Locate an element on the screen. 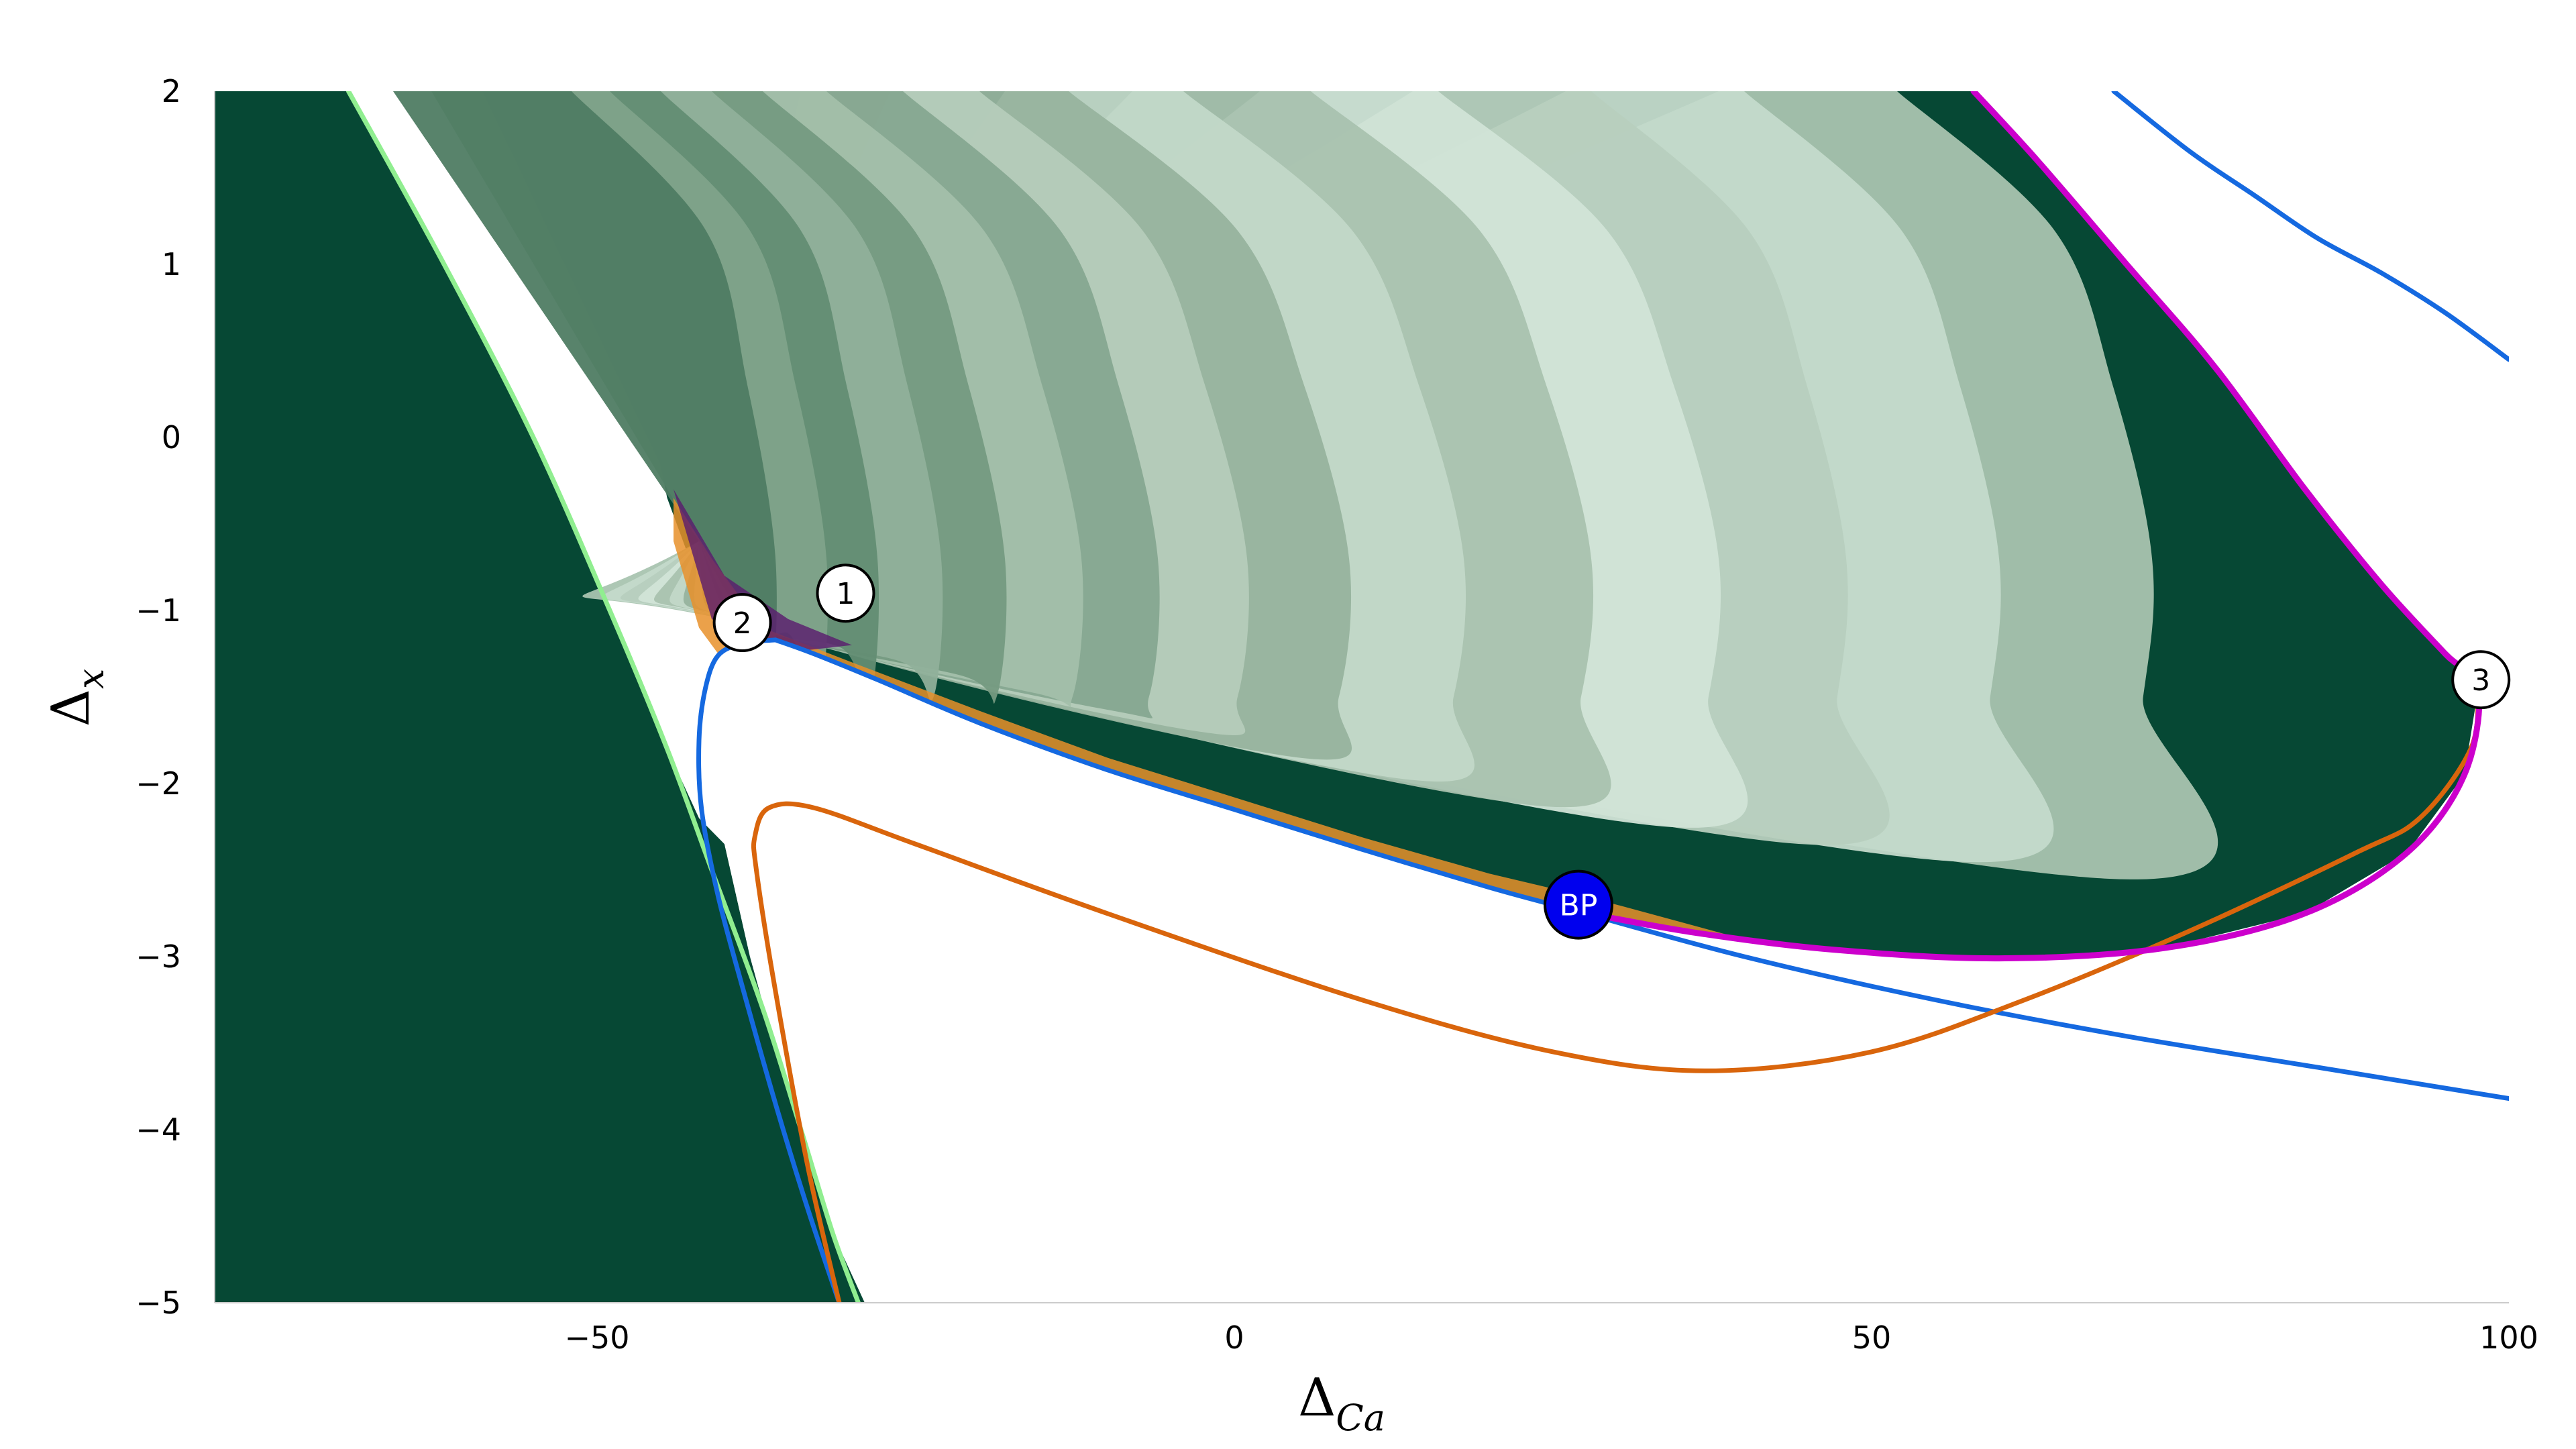 Image resolution: width=2576 pixels, height=1449 pixels. marker-3: 3 is located at coordinates (2481, 680).